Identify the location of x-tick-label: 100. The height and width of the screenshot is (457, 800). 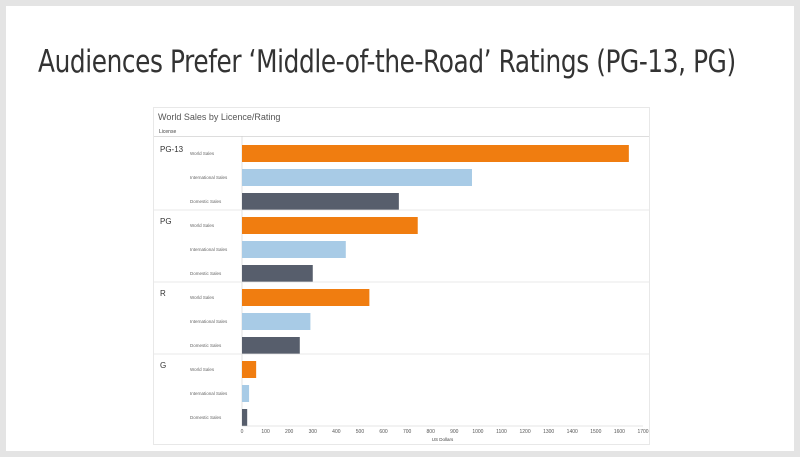
(265, 432).